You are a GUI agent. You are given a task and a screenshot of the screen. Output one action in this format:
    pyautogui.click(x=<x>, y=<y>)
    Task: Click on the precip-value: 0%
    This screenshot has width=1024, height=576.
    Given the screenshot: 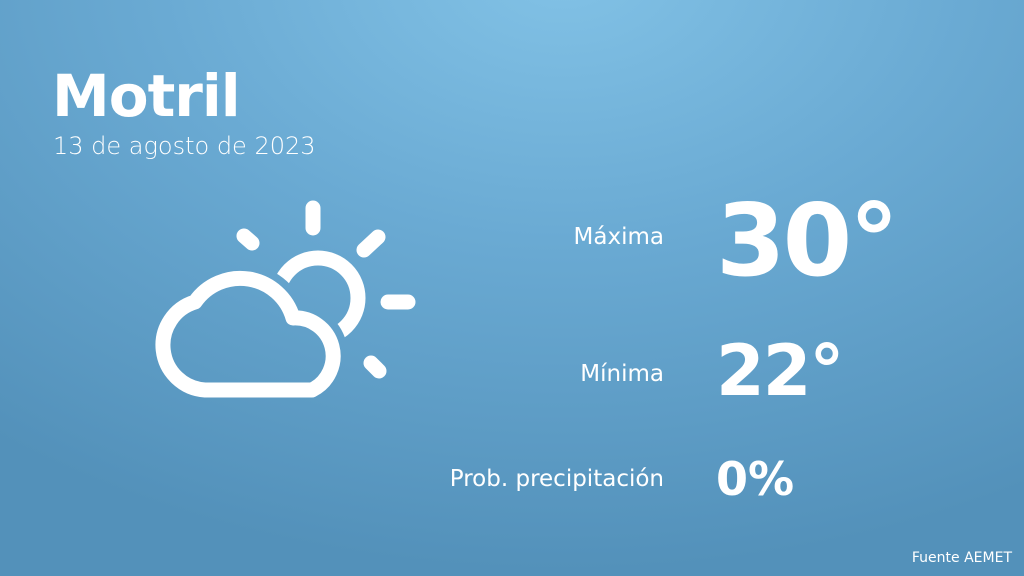 What is the action you would take?
    pyautogui.click(x=755, y=479)
    